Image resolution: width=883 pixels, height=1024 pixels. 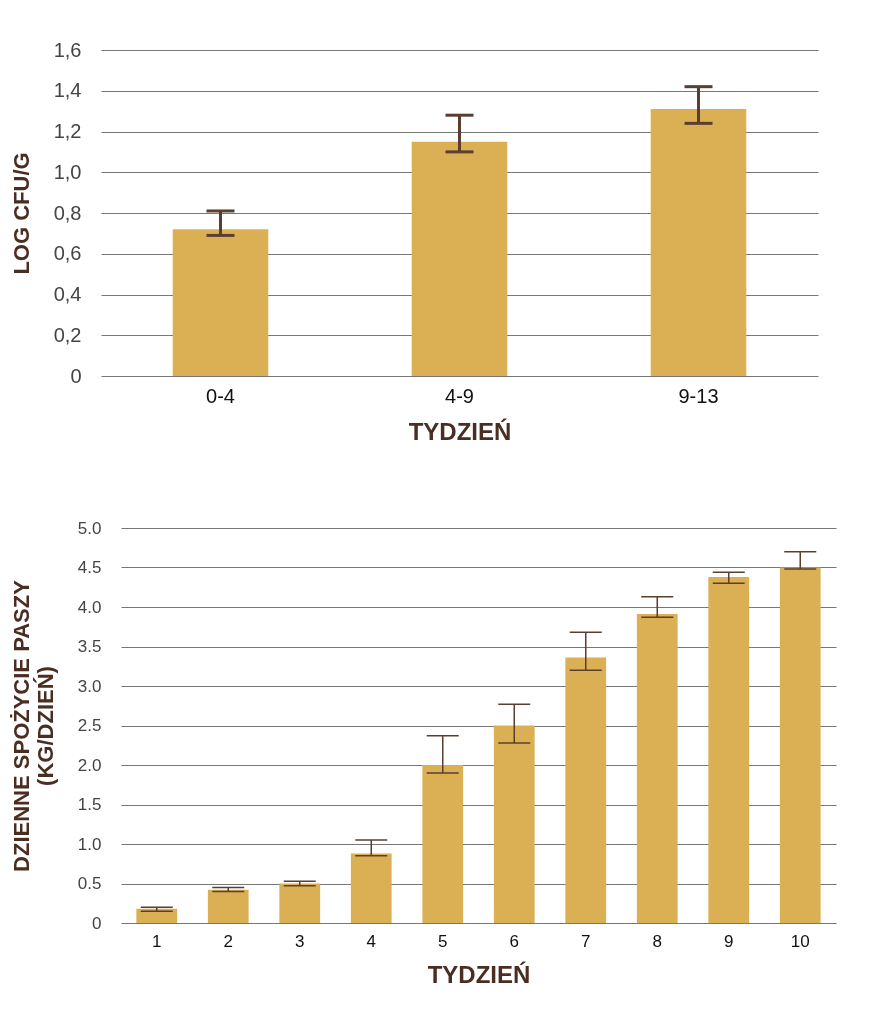 I want to click on y-tick-label: 1.5, so click(x=89, y=804).